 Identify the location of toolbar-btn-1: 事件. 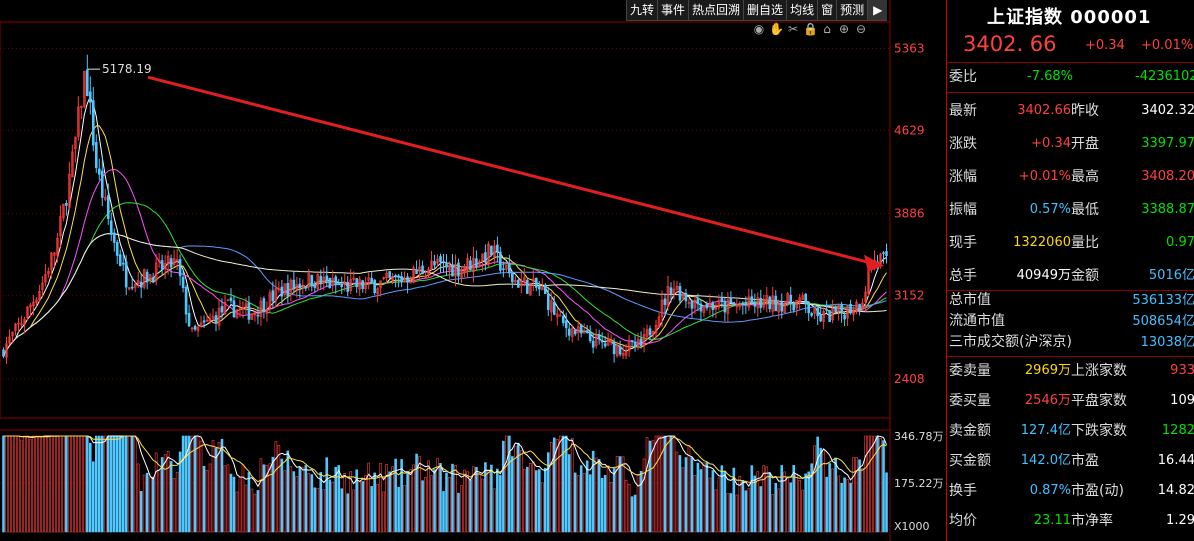
(672, 10).